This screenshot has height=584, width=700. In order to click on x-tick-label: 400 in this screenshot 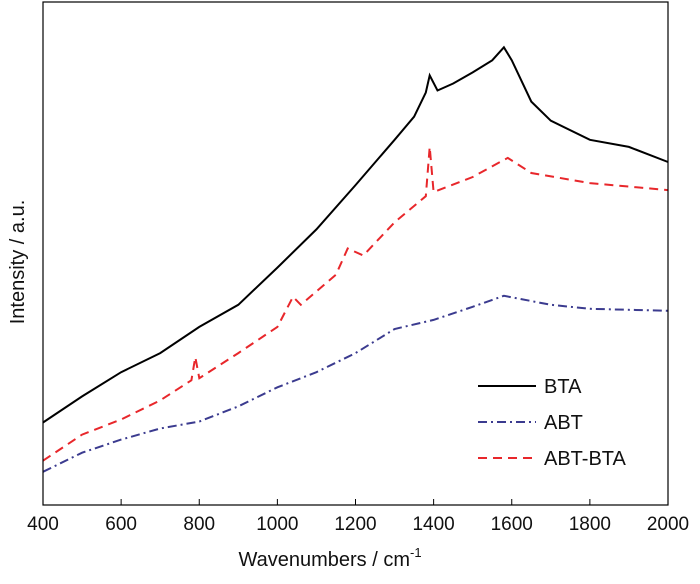, I will do `click(43, 524)`.